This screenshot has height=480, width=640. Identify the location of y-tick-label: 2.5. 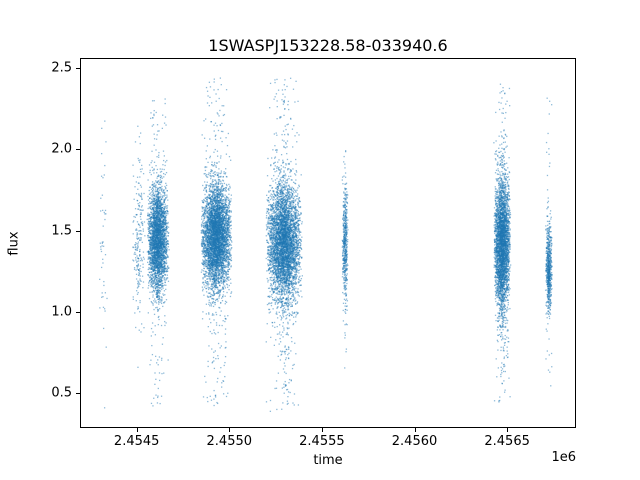
(61, 68).